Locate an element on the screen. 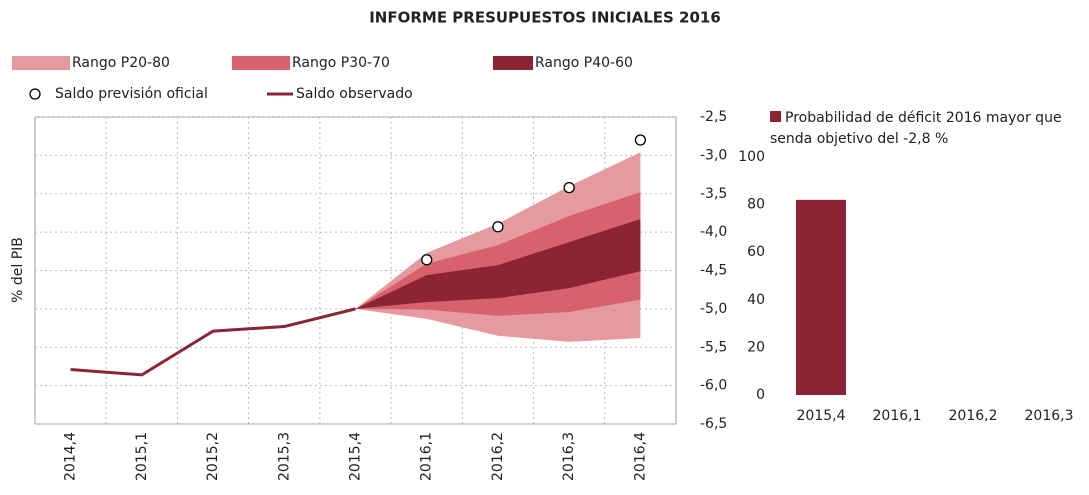 This screenshot has width=1089, height=495. y-axis-label: % del PIB is located at coordinates (18, 270).